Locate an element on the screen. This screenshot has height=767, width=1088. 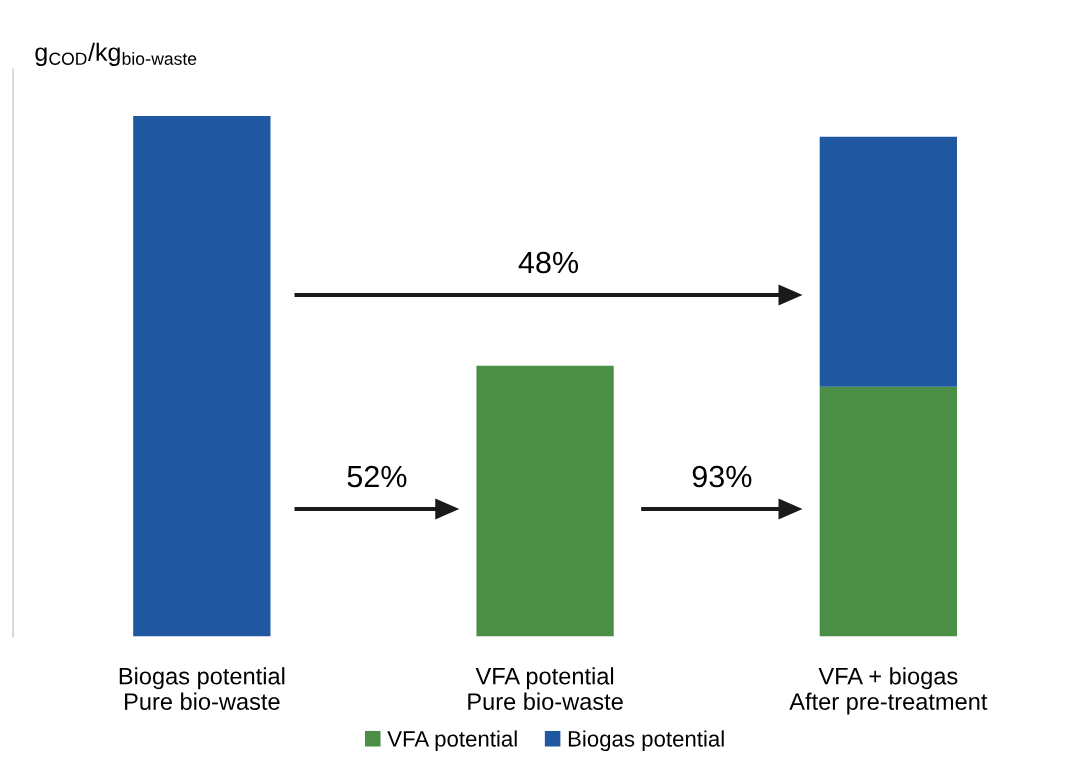
annotation: 48% is located at coordinates (548, 262).